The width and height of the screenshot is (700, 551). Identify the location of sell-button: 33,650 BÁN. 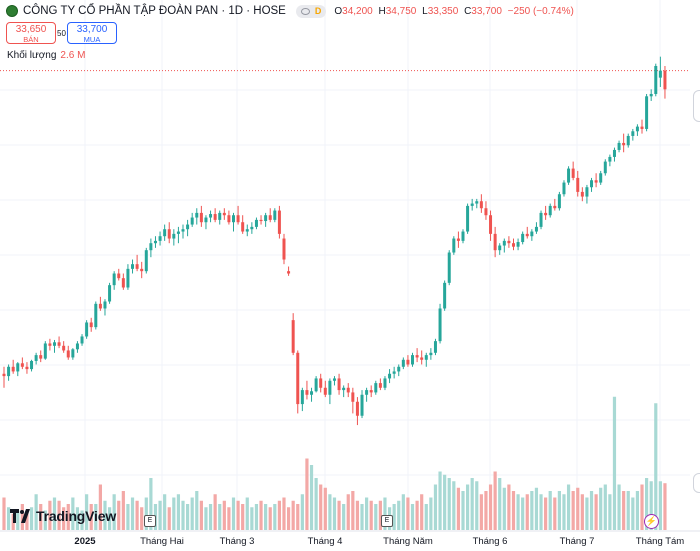
(31, 33).